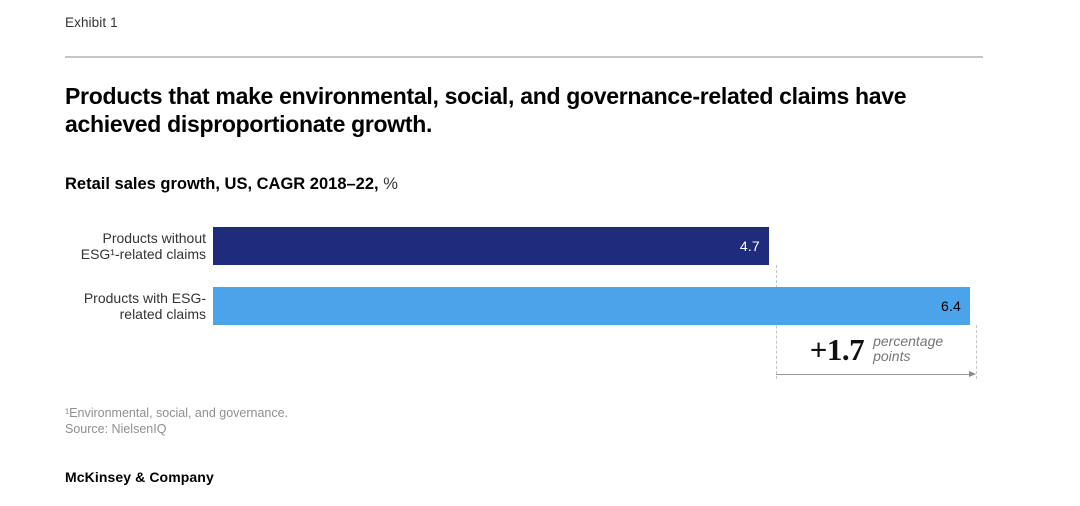 This screenshot has height=506, width=1080. I want to click on footnote-definition: ¹Environmental, social, and governance., so click(177, 413).